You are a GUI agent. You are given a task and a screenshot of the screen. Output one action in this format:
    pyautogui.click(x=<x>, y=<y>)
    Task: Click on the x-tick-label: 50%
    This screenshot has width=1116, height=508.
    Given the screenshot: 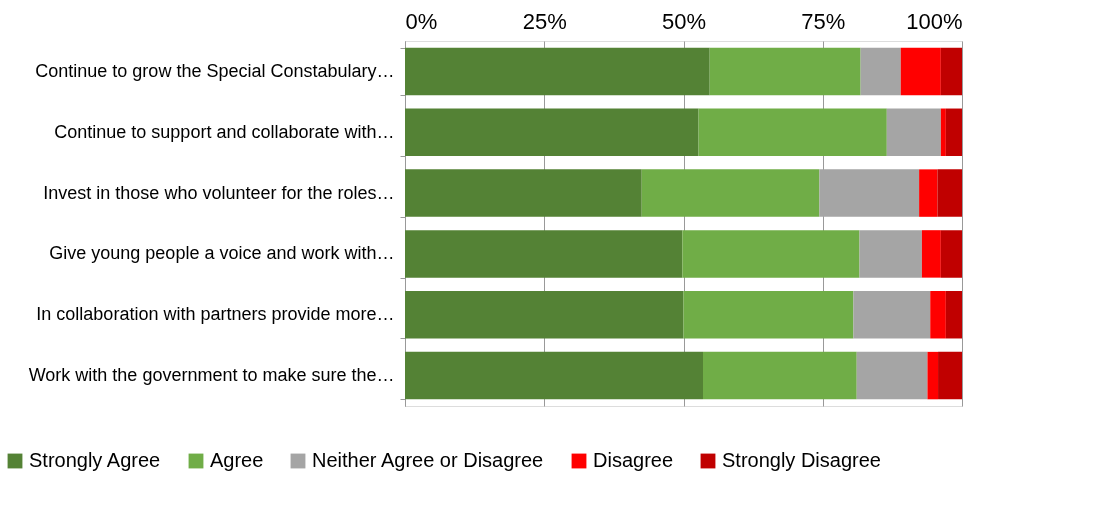 What is the action you would take?
    pyautogui.click(x=684, y=21)
    